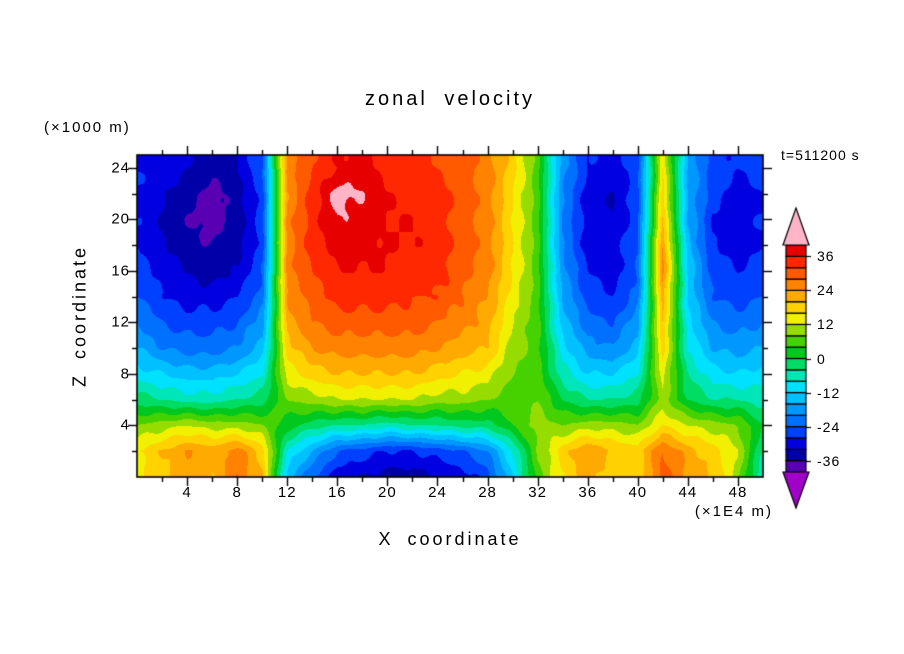 Image resolution: width=904 pixels, height=654 pixels. What do you see at coordinates (120, 322) in the screenshot?
I see `z-tick-label: 12` at bounding box center [120, 322].